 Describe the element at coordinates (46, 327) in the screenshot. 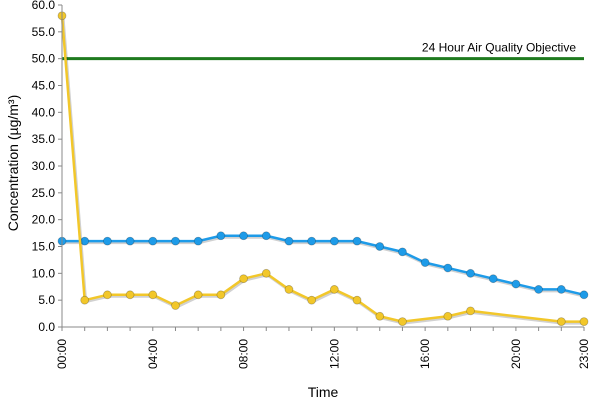

I see `y-tick-label: 0.0` at that location.